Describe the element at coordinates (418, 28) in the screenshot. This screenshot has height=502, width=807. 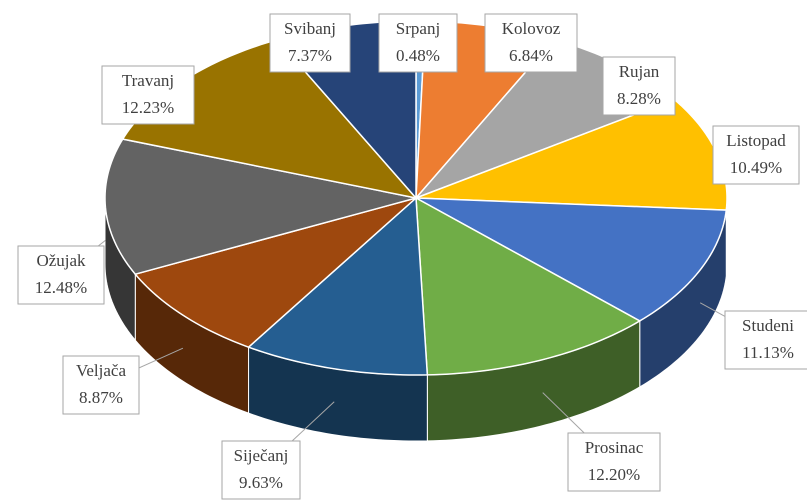
I see `category-label: Srpanj` at that location.